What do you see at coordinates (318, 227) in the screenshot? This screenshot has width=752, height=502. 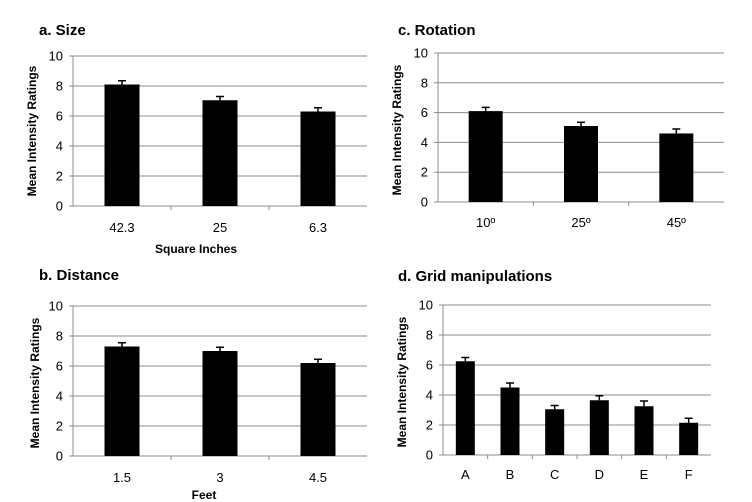 I see `x-tick-label: 6.3` at bounding box center [318, 227].